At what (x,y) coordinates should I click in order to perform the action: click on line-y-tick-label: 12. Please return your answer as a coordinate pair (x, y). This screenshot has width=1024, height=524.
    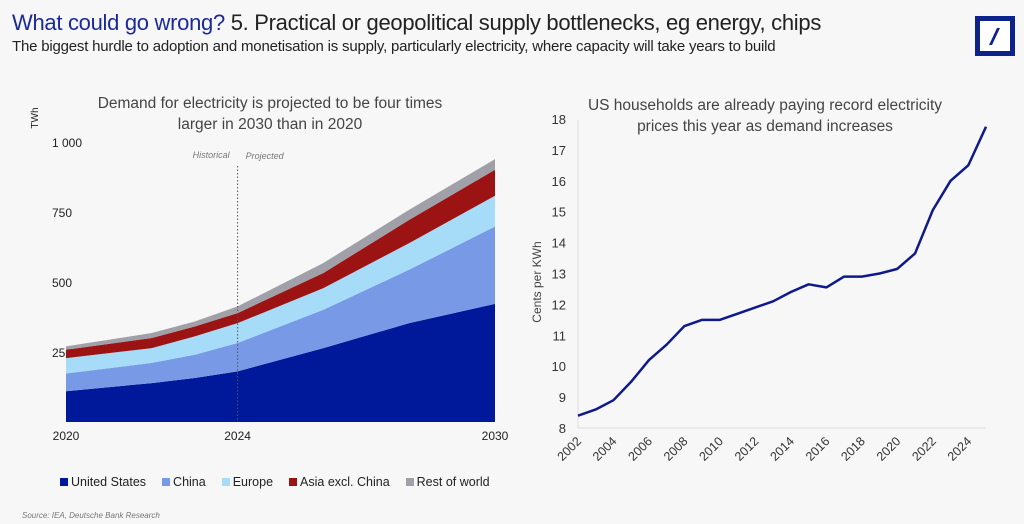
    Looking at the image, I should click on (559, 304).